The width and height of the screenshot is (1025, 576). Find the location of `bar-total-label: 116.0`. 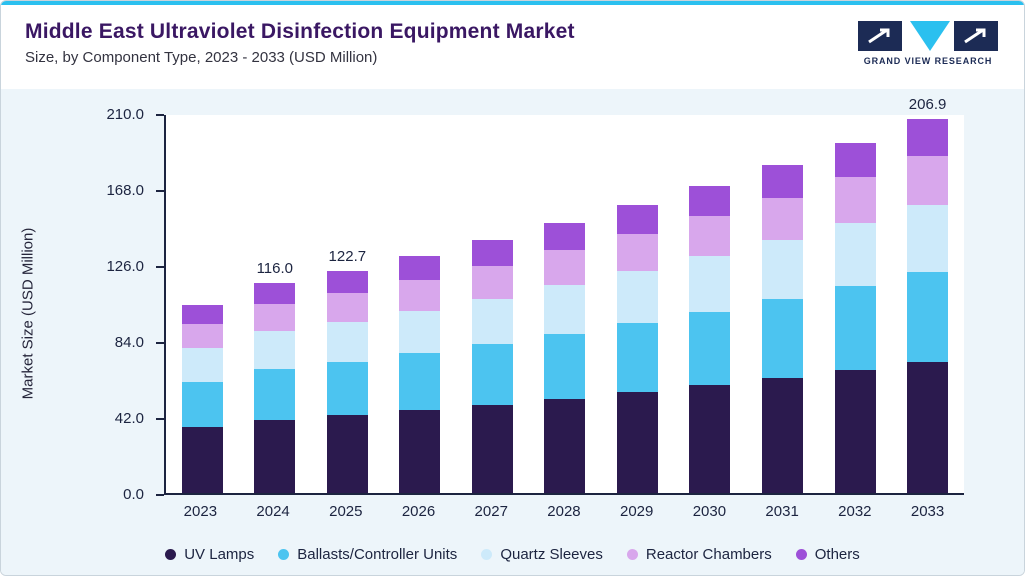

bar-total-label: 116.0 is located at coordinates (275, 269).